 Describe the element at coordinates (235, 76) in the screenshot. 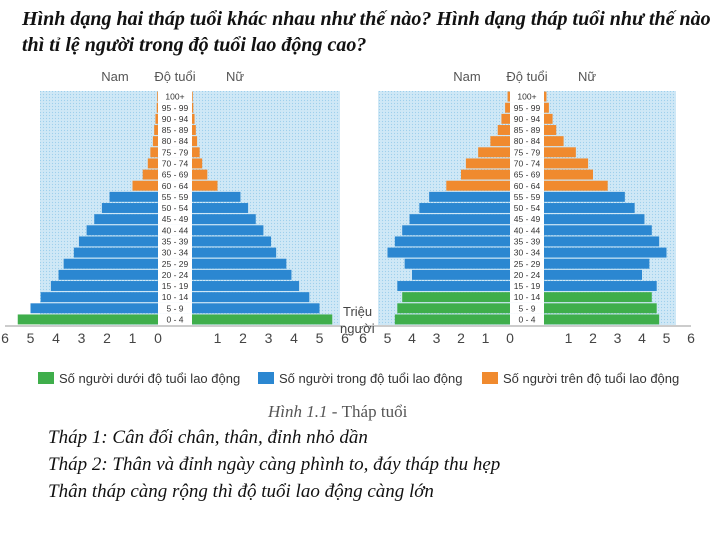

I see `header-female: Nữ` at that location.